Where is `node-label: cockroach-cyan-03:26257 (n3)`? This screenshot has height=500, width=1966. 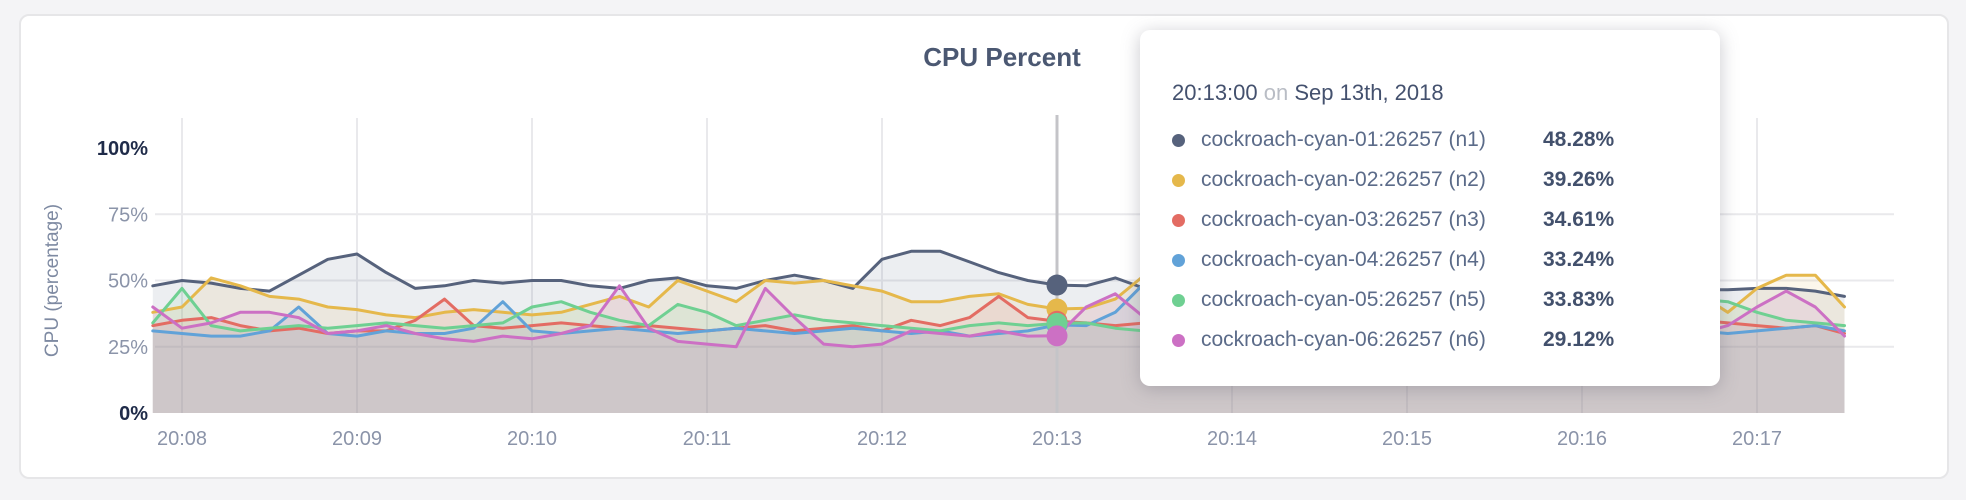 node-label: cockroach-cyan-03:26257 (n3) is located at coordinates (1343, 219).